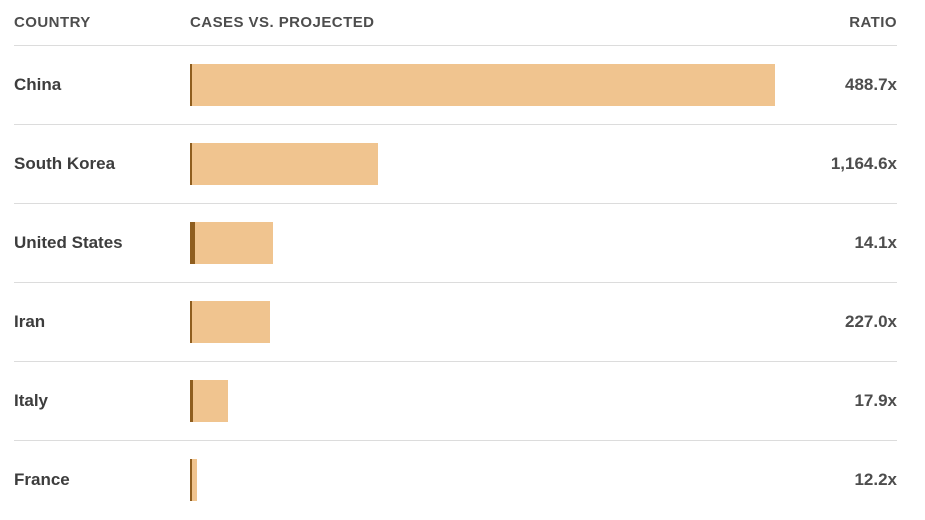  Describe the element at coordinates (31, 400) in the screenshot. I see `country-label: Italy` at that location.